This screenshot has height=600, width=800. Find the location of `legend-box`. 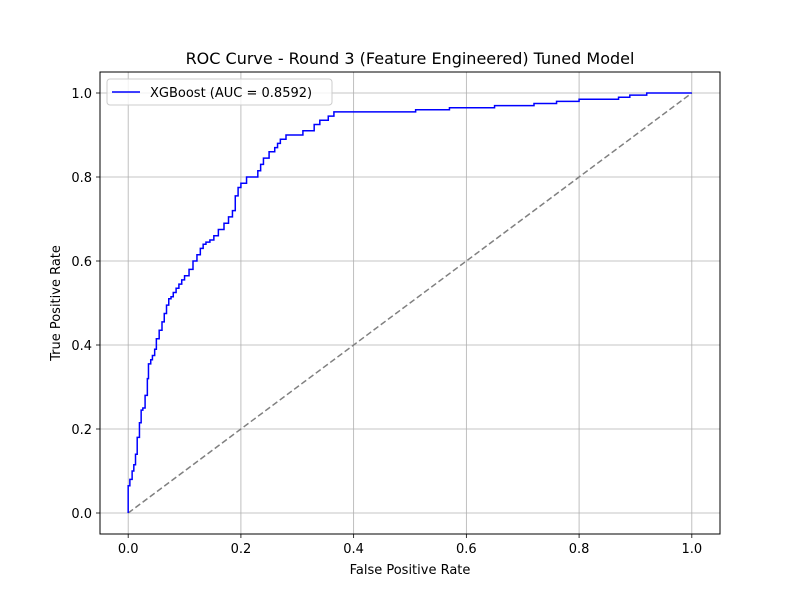

legend-box is located at coordinates (219, 92).